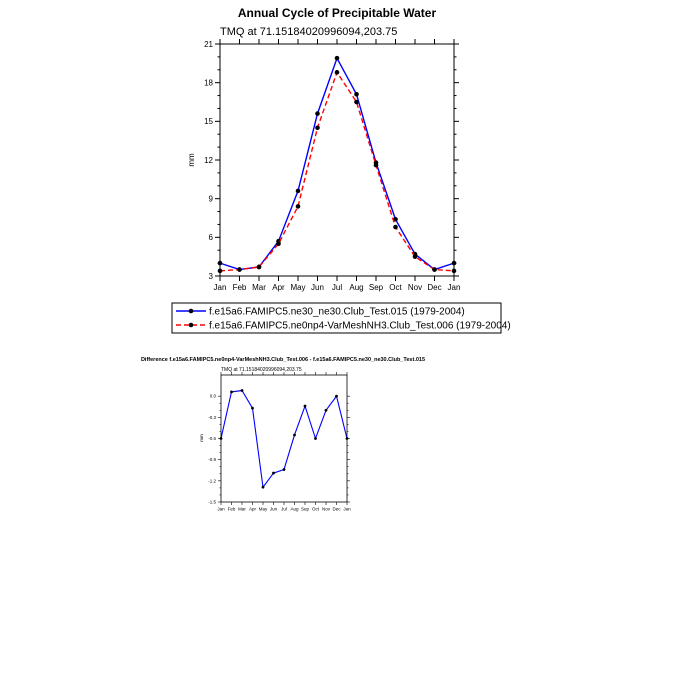 The width and height of the screenshot is (675, 675). I want to click on main-chart-subtitle: TMQ at 71.15184020996094,203.75, so click(308, 32).